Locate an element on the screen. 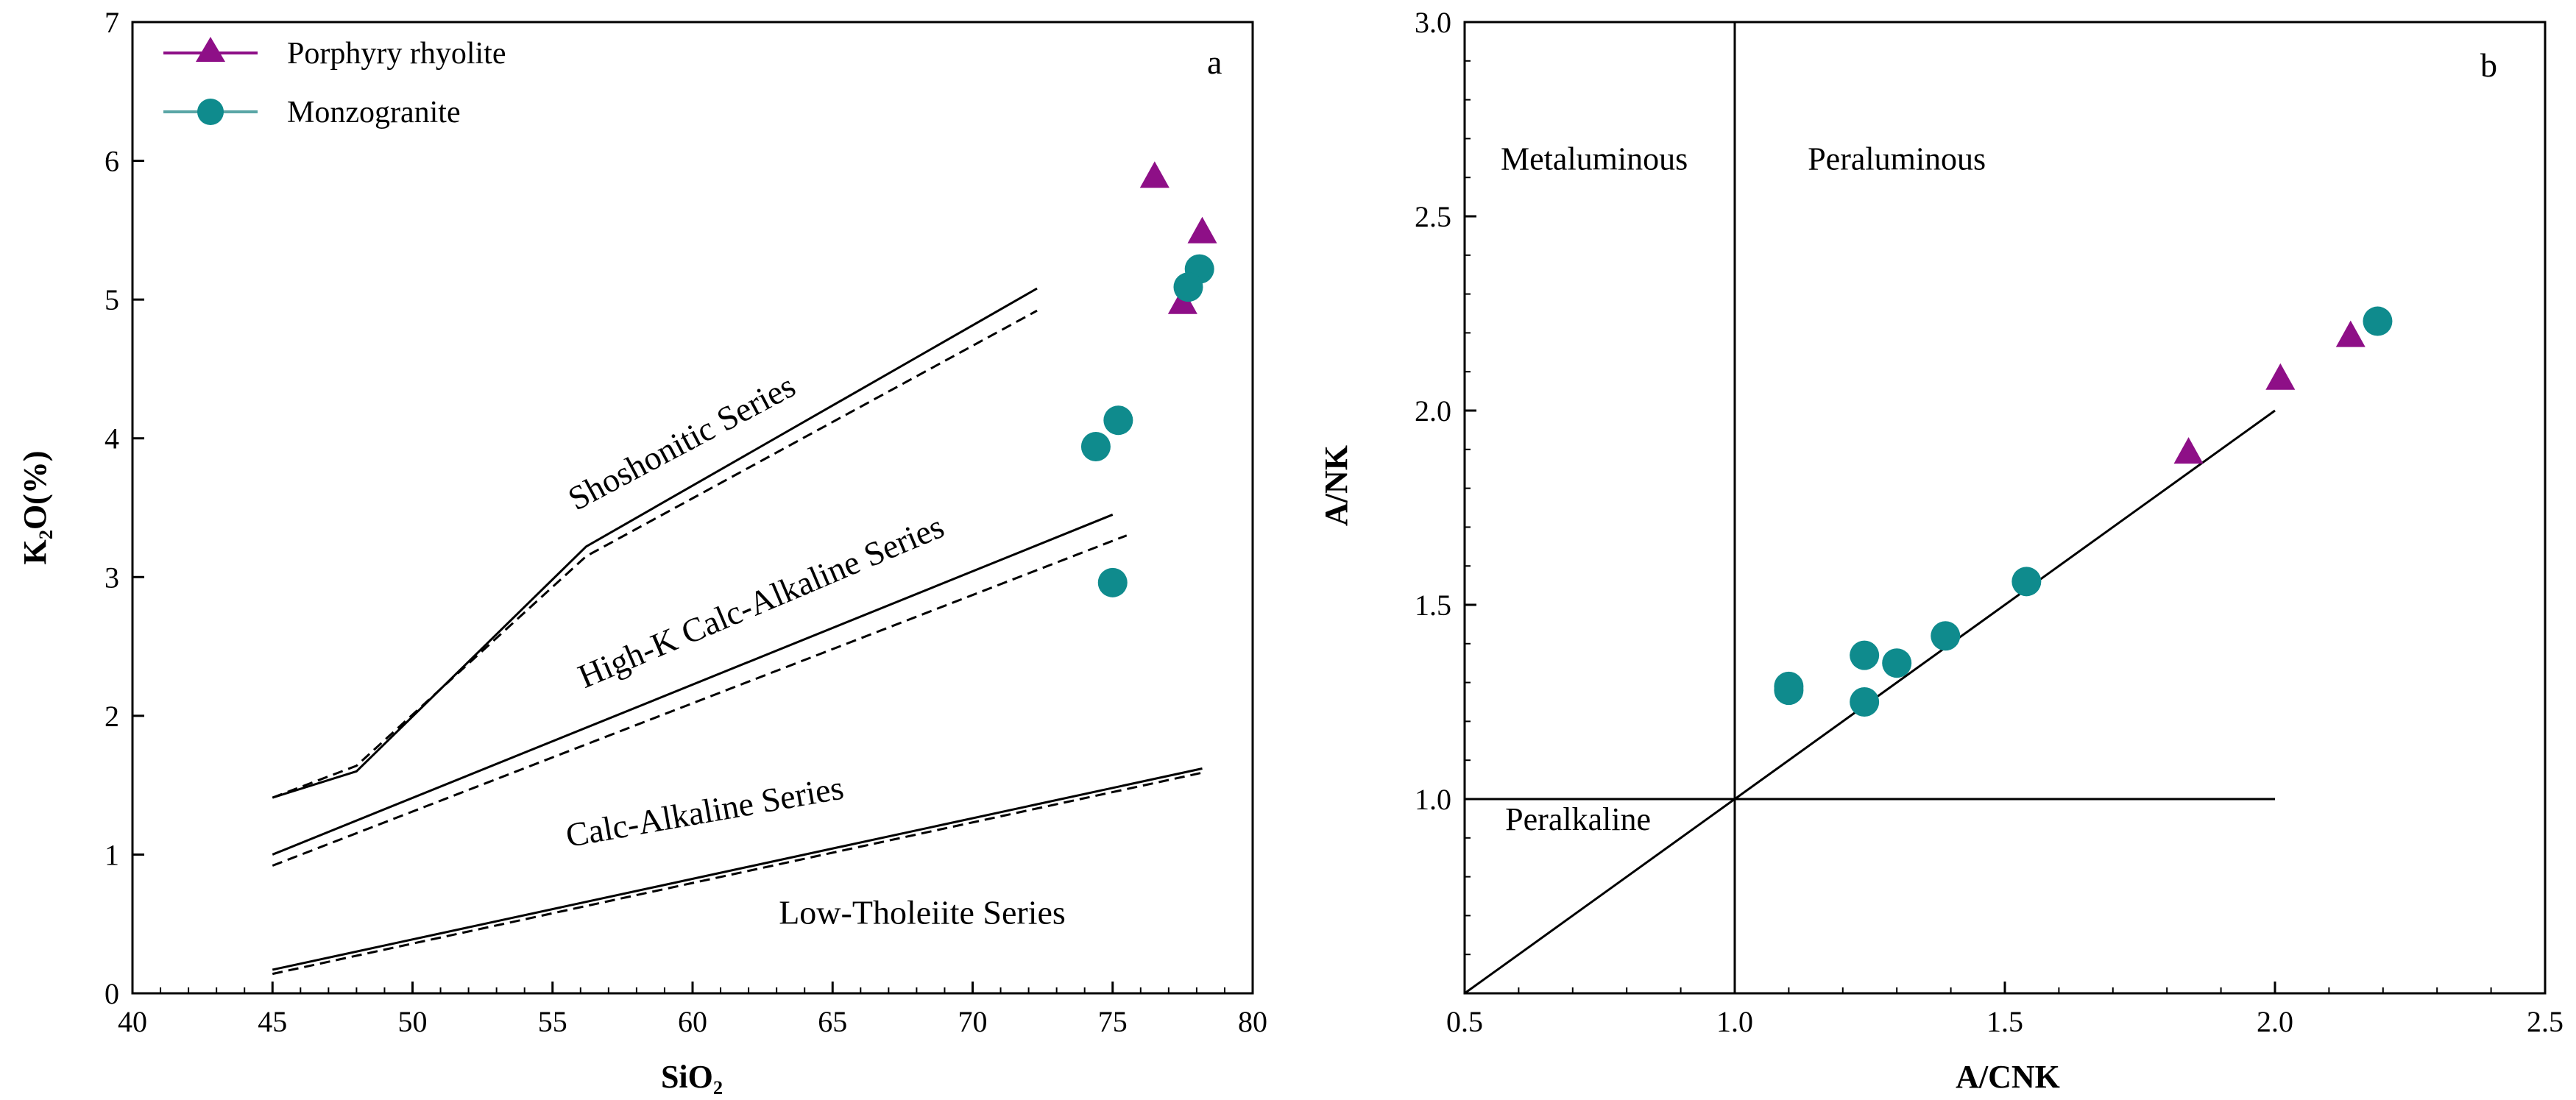  x-tick-label: 45 is located at coordinates (272, 1021).